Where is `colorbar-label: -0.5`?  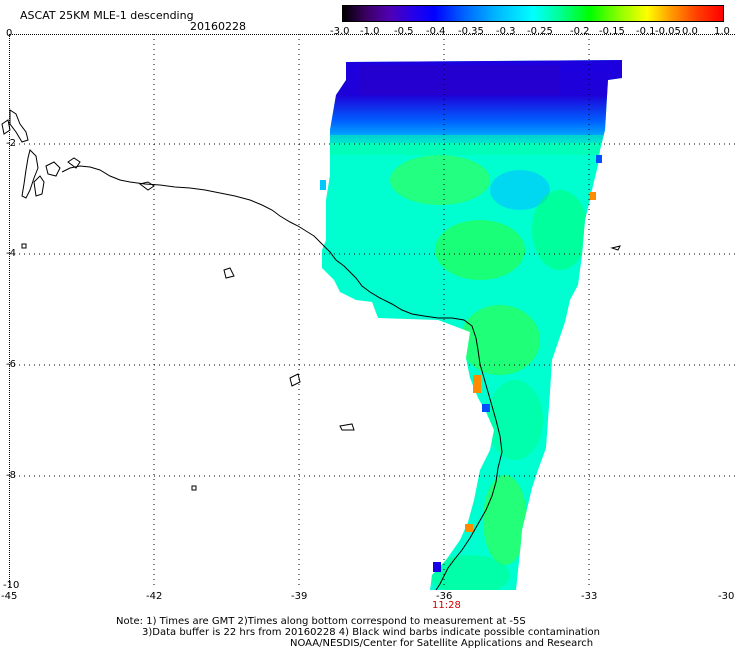
colorbar-label: -0.5 is located at coordinates (404, 31).